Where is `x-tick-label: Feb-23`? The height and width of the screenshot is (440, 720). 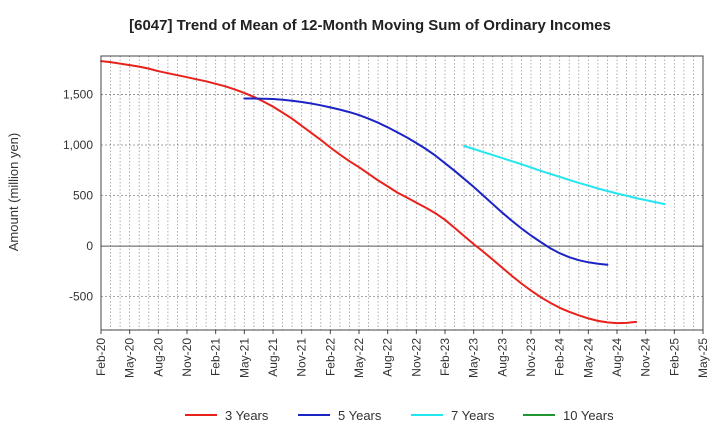
x-tick-label: Feb-23 is located at coordinates (445, 357).